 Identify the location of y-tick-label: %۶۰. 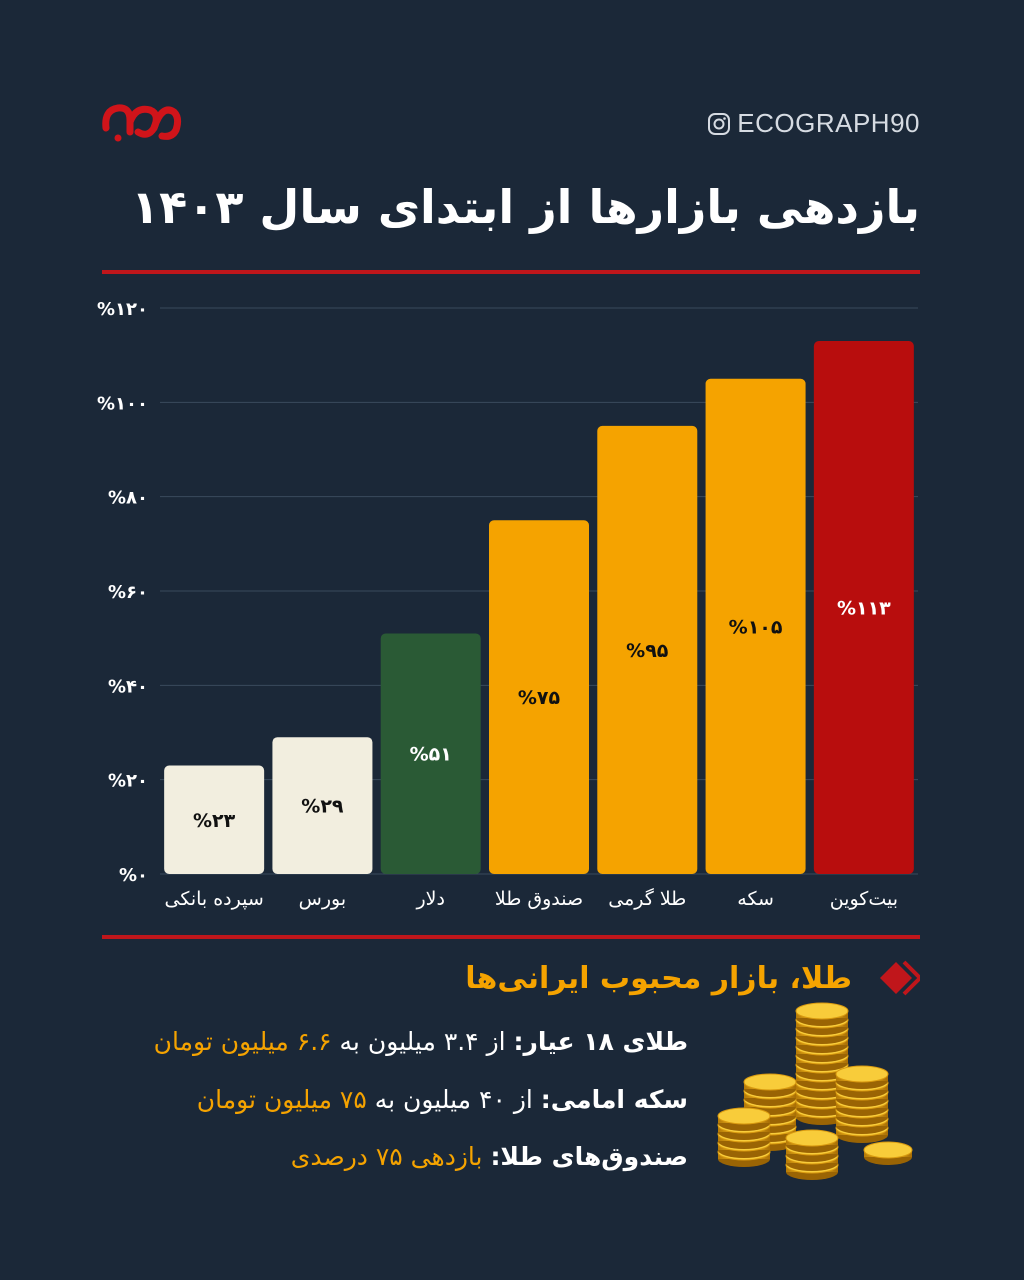
(128, 592).